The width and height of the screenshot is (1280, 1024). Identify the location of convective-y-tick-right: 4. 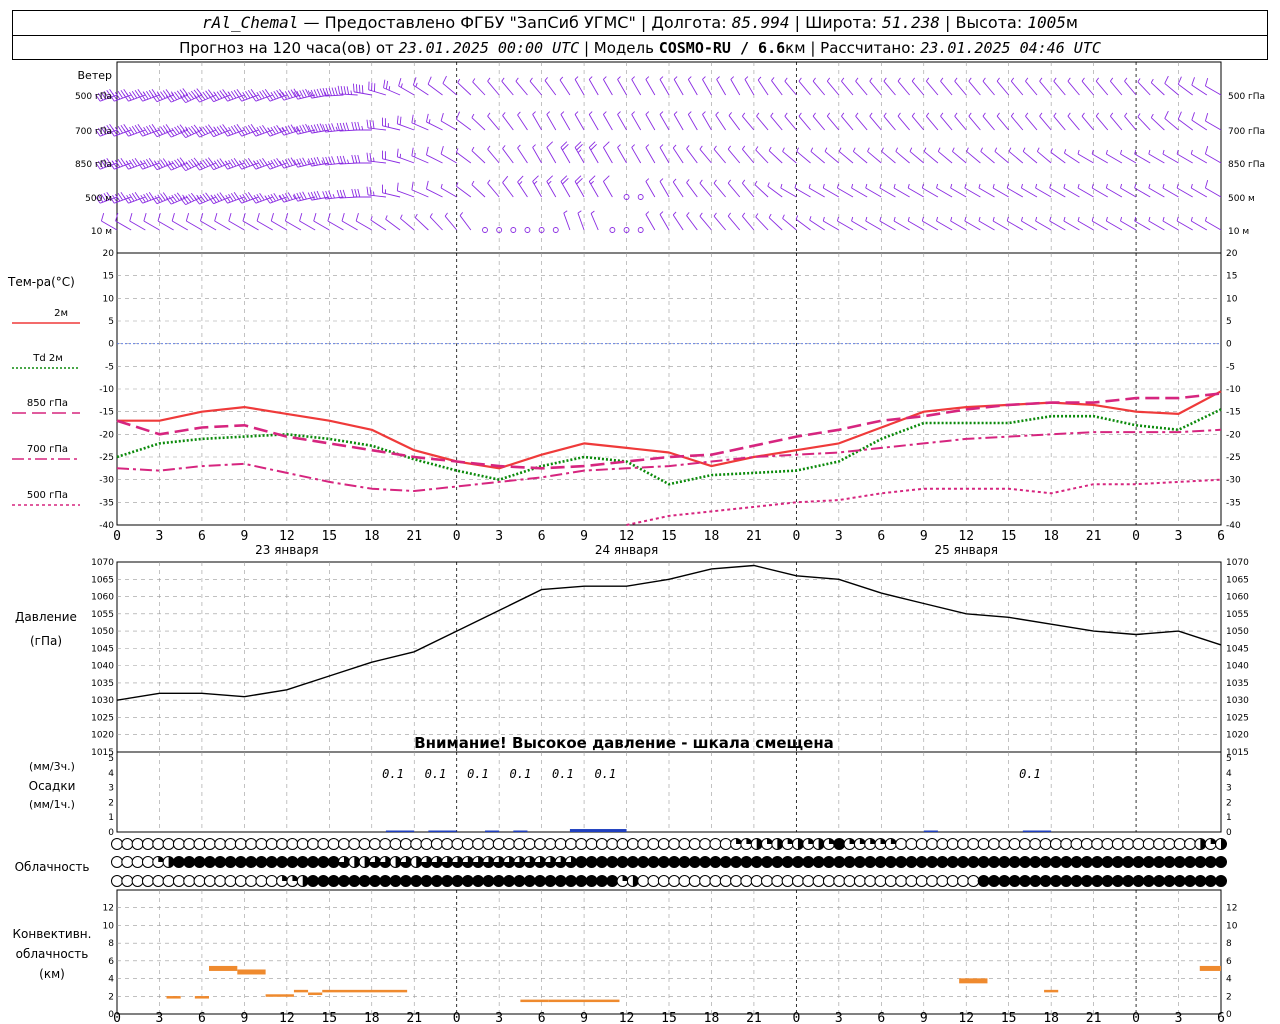
(1229, 980).